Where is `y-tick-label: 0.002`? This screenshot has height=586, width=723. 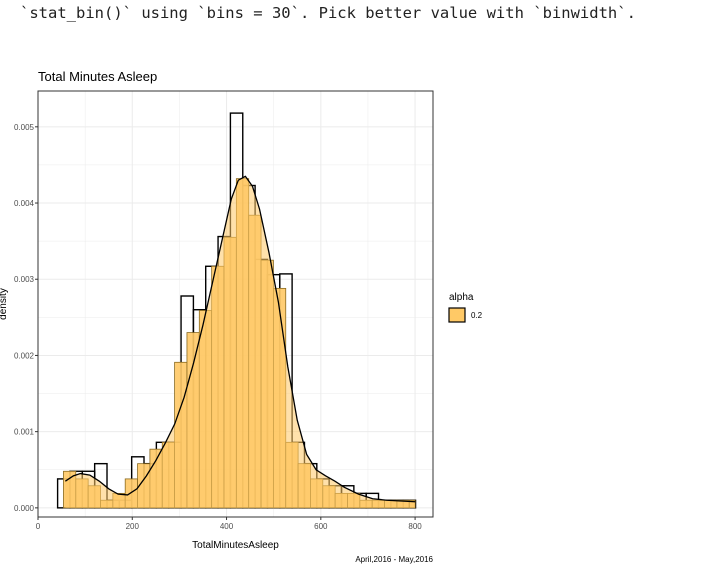
y-tick-label: 0.002 is located at coordinates (24, 355).